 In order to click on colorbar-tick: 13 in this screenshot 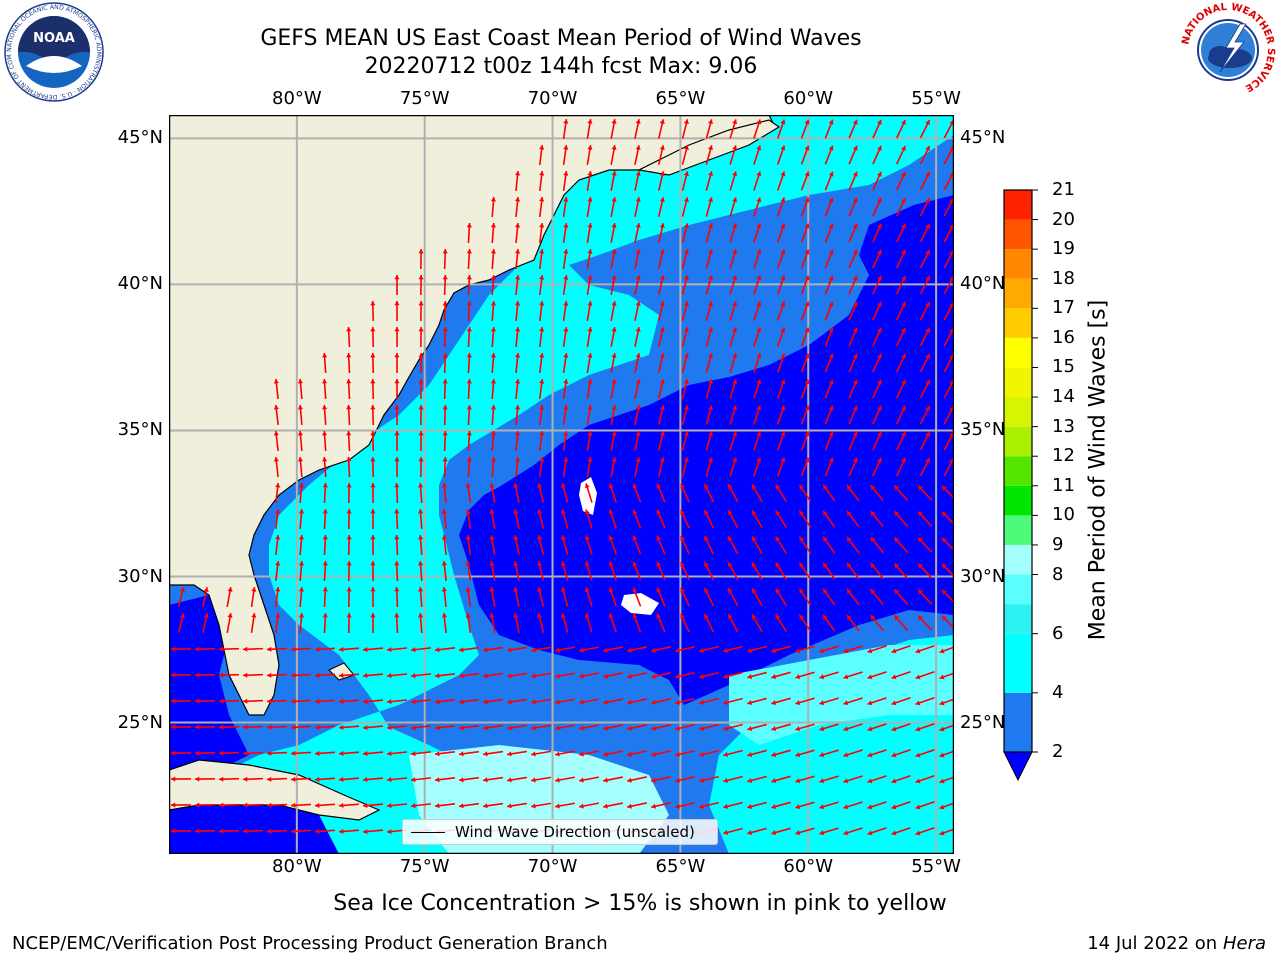, I will do `click(1063, 426)`.